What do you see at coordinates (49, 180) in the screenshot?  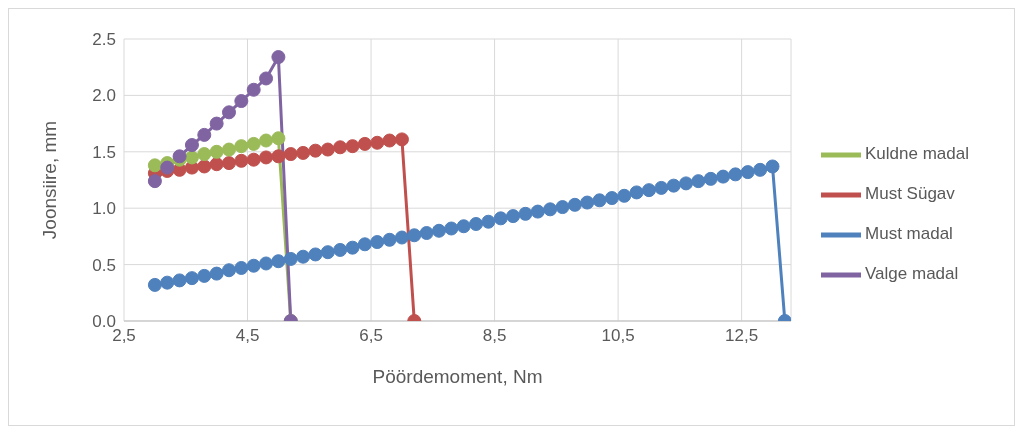 I see `y-axis-title: Joonsiire, mm` at bounding box center [49, 180].